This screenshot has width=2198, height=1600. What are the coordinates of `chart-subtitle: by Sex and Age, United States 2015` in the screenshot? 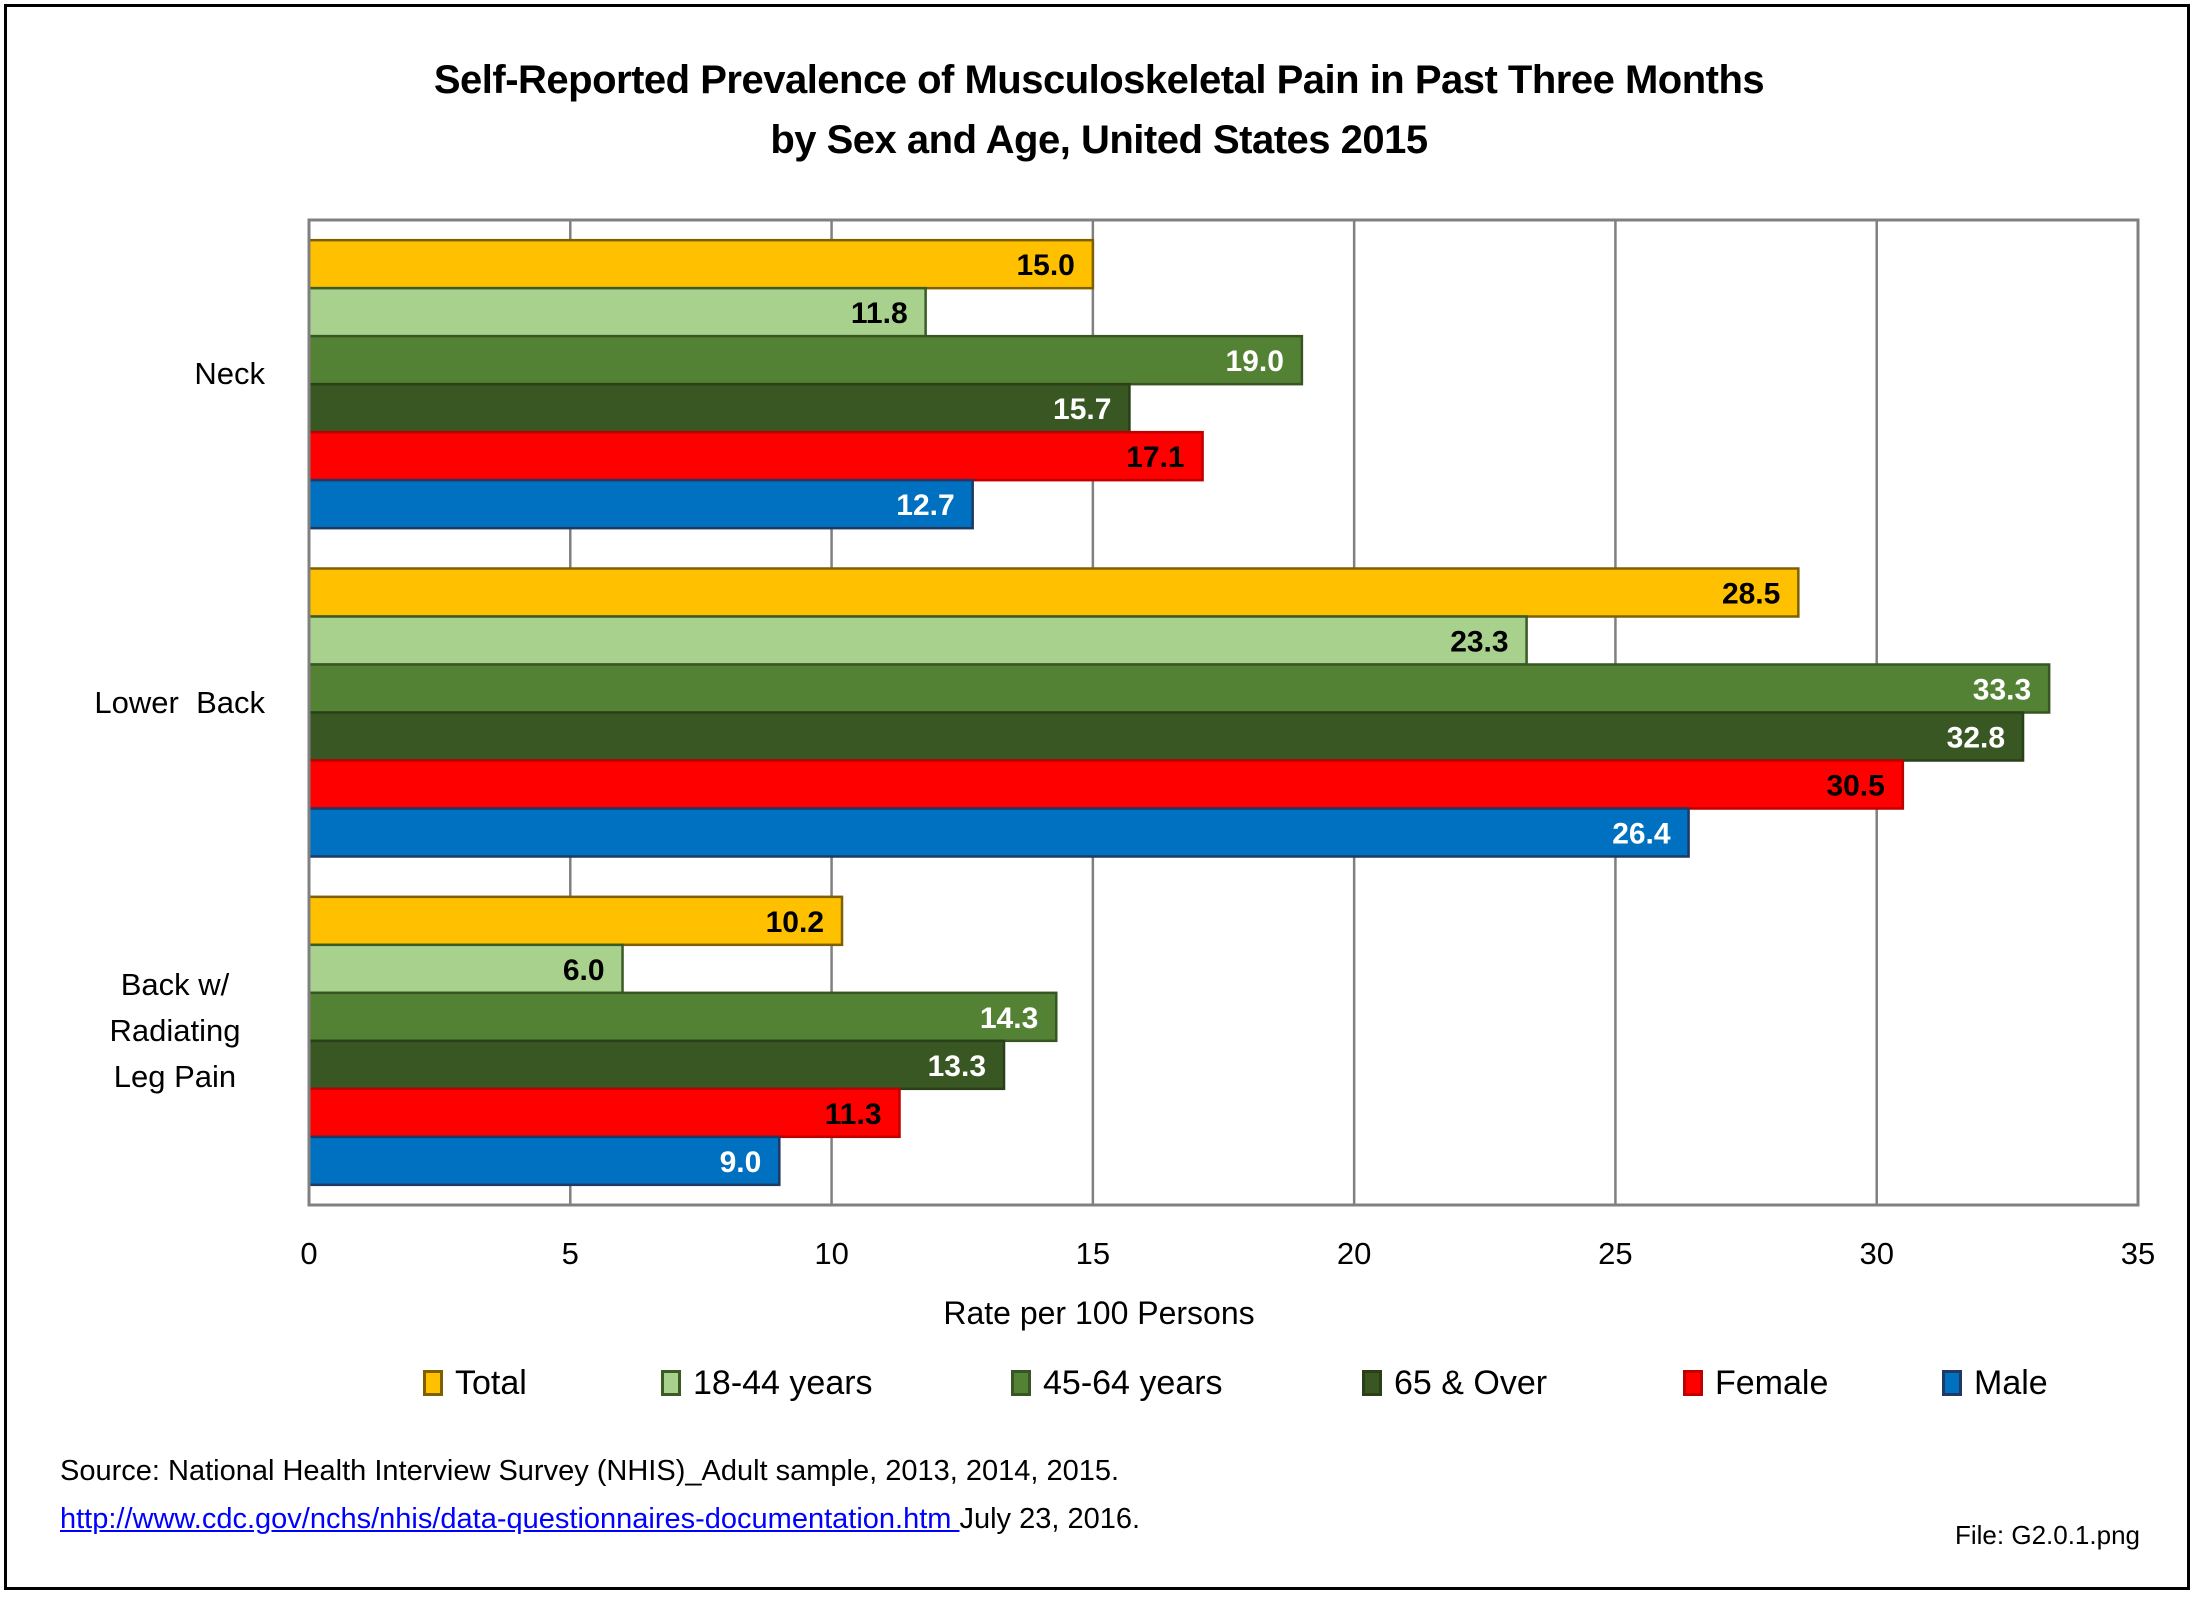 It's located at (1099, 140).